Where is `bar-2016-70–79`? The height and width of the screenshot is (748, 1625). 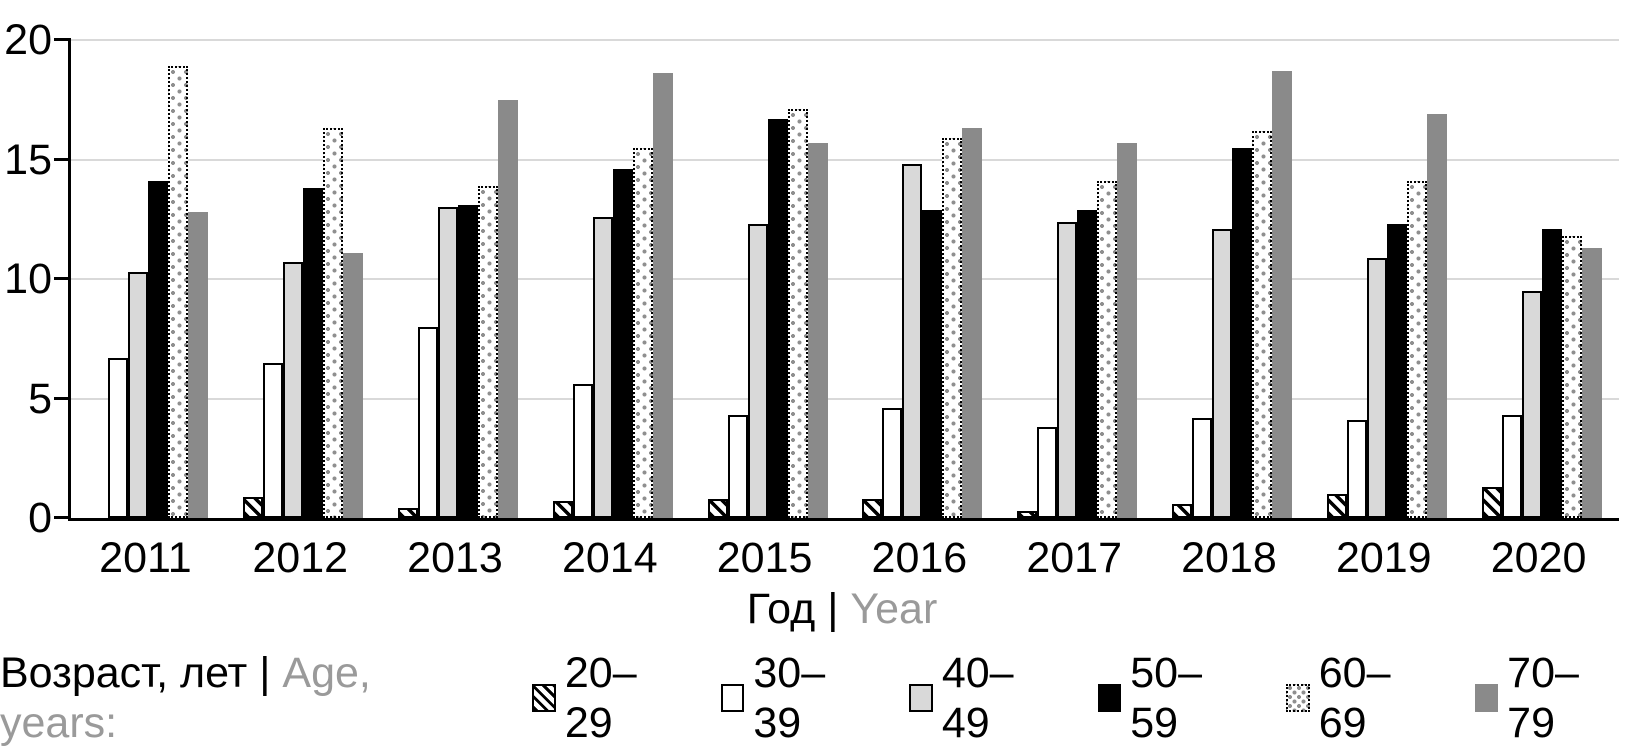 bar-2016-70–79 is located at coordinates (972, 323).